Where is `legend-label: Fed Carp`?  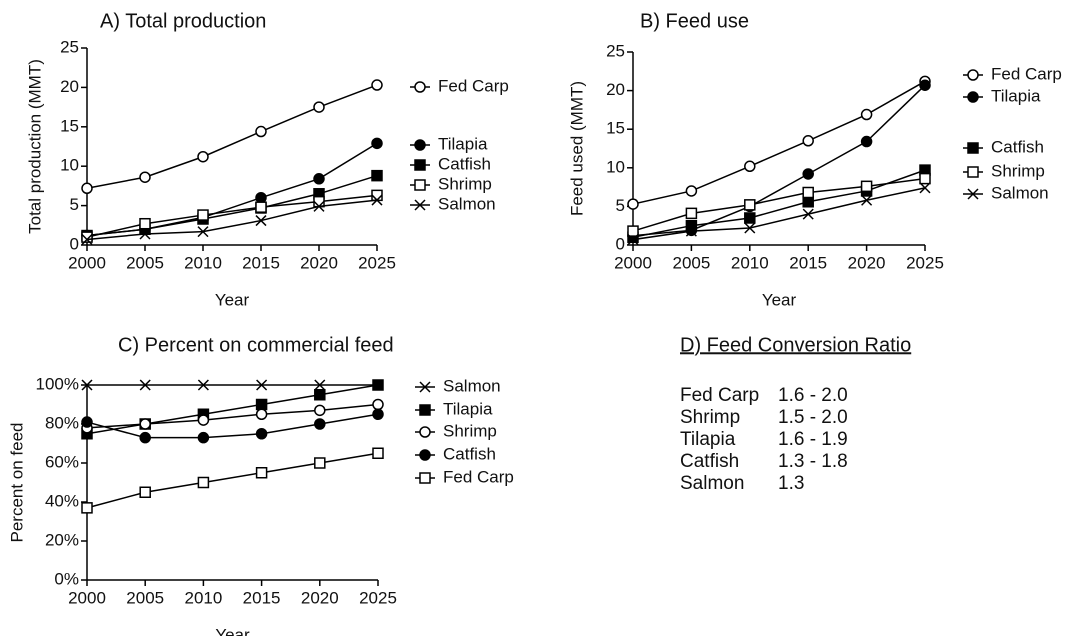 legend-label: Fed Carp is located at coordinates (478, 476).